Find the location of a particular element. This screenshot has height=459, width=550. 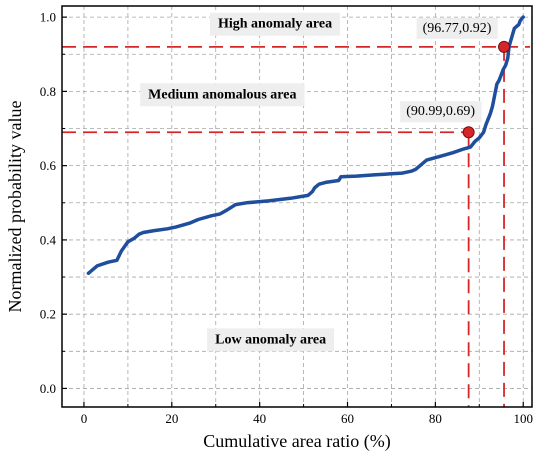

x-tick-label: 60 is located at coordinates (347, 418).